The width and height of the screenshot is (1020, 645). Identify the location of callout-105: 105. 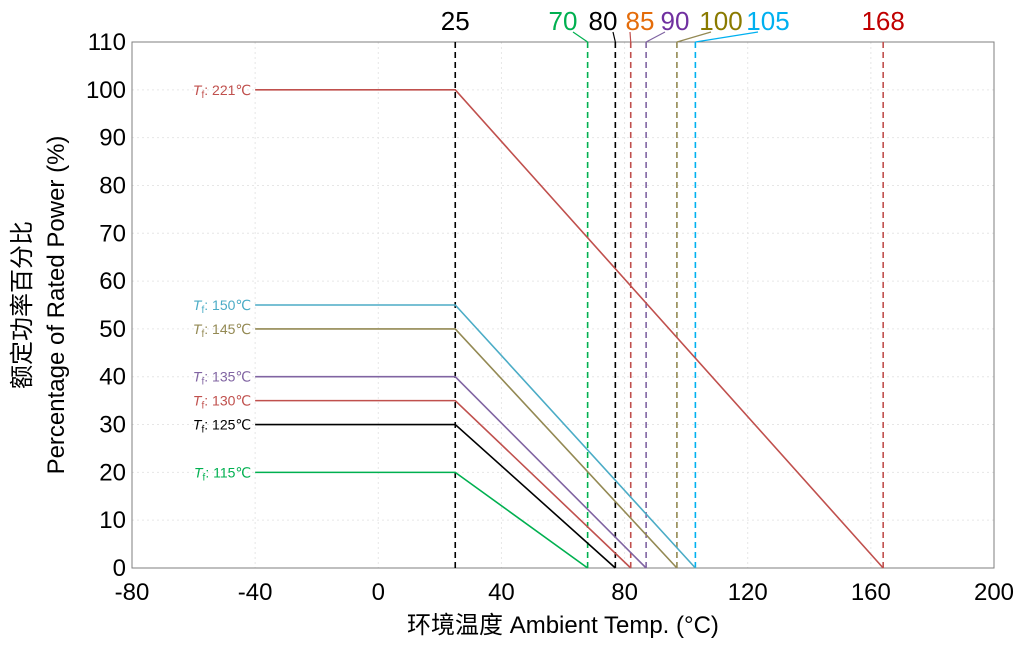
(767, 21).